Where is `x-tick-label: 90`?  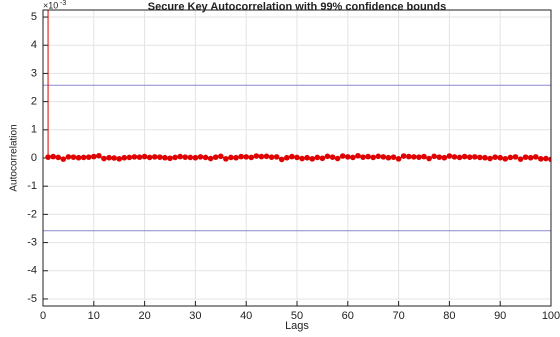 x-tick-label: 90 is located at coordinates (500, 316).